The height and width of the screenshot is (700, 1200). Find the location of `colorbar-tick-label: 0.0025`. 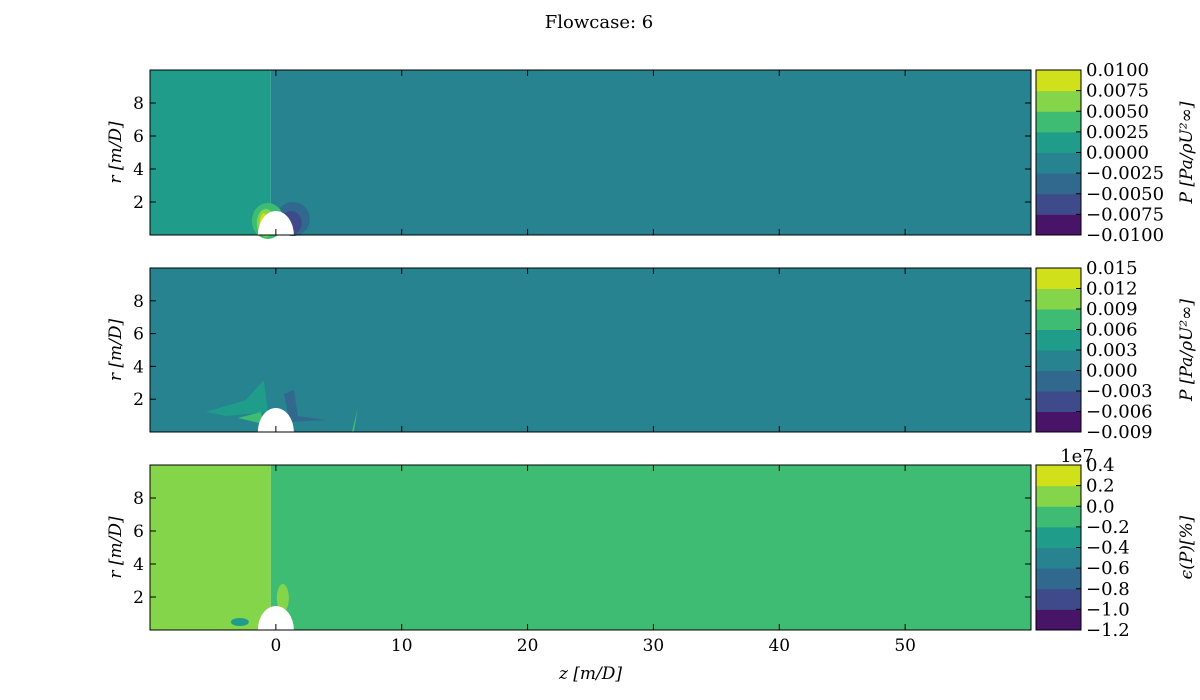

colorbar-tick-label: 0.0025 is located at coordinates (1117, 132).